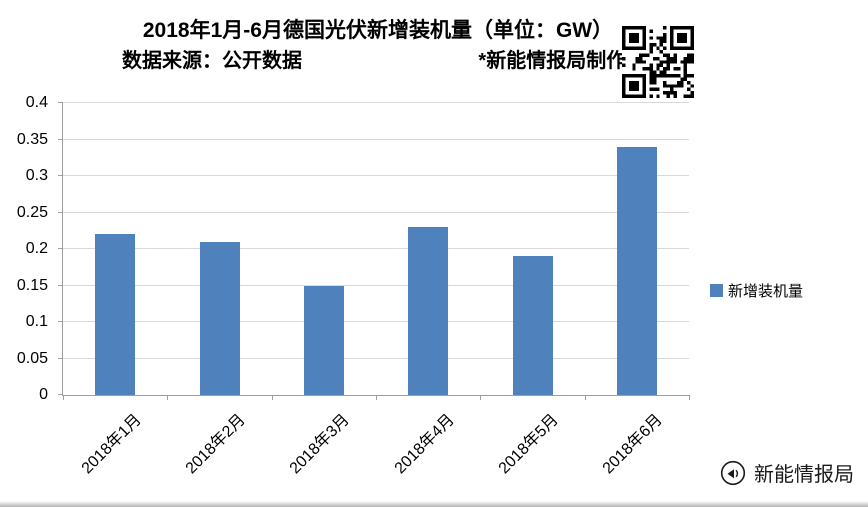 The height and width of the screenshot is (507, 868). Describe the element at coordinates (43, 394) in the screenshot. I see `y-tick-label: 0` at that location.